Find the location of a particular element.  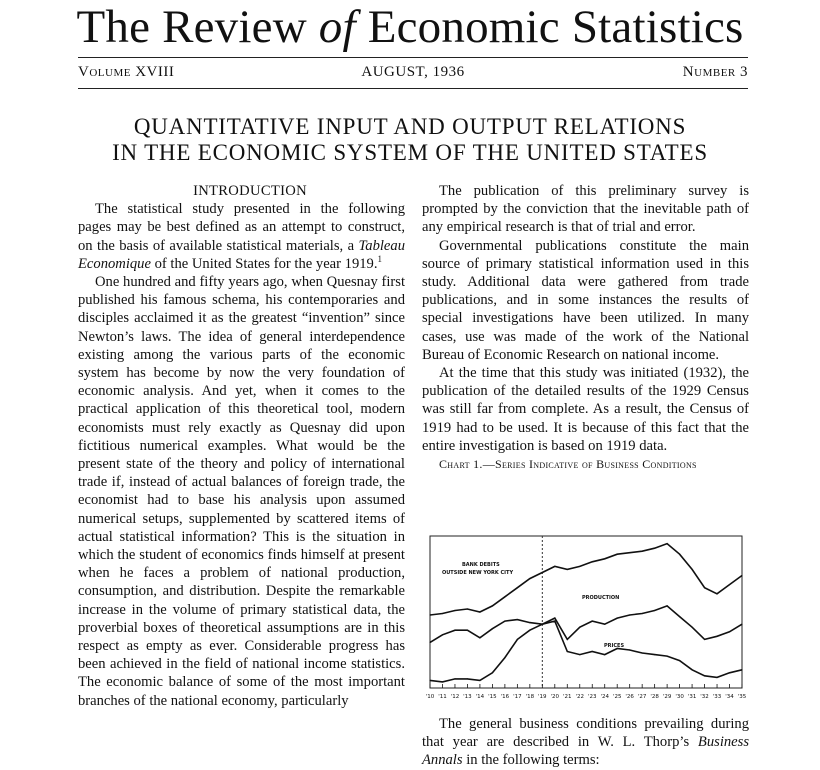

journal-masthead: The Review of Economic Statistics is located at coordinates (410, 27).